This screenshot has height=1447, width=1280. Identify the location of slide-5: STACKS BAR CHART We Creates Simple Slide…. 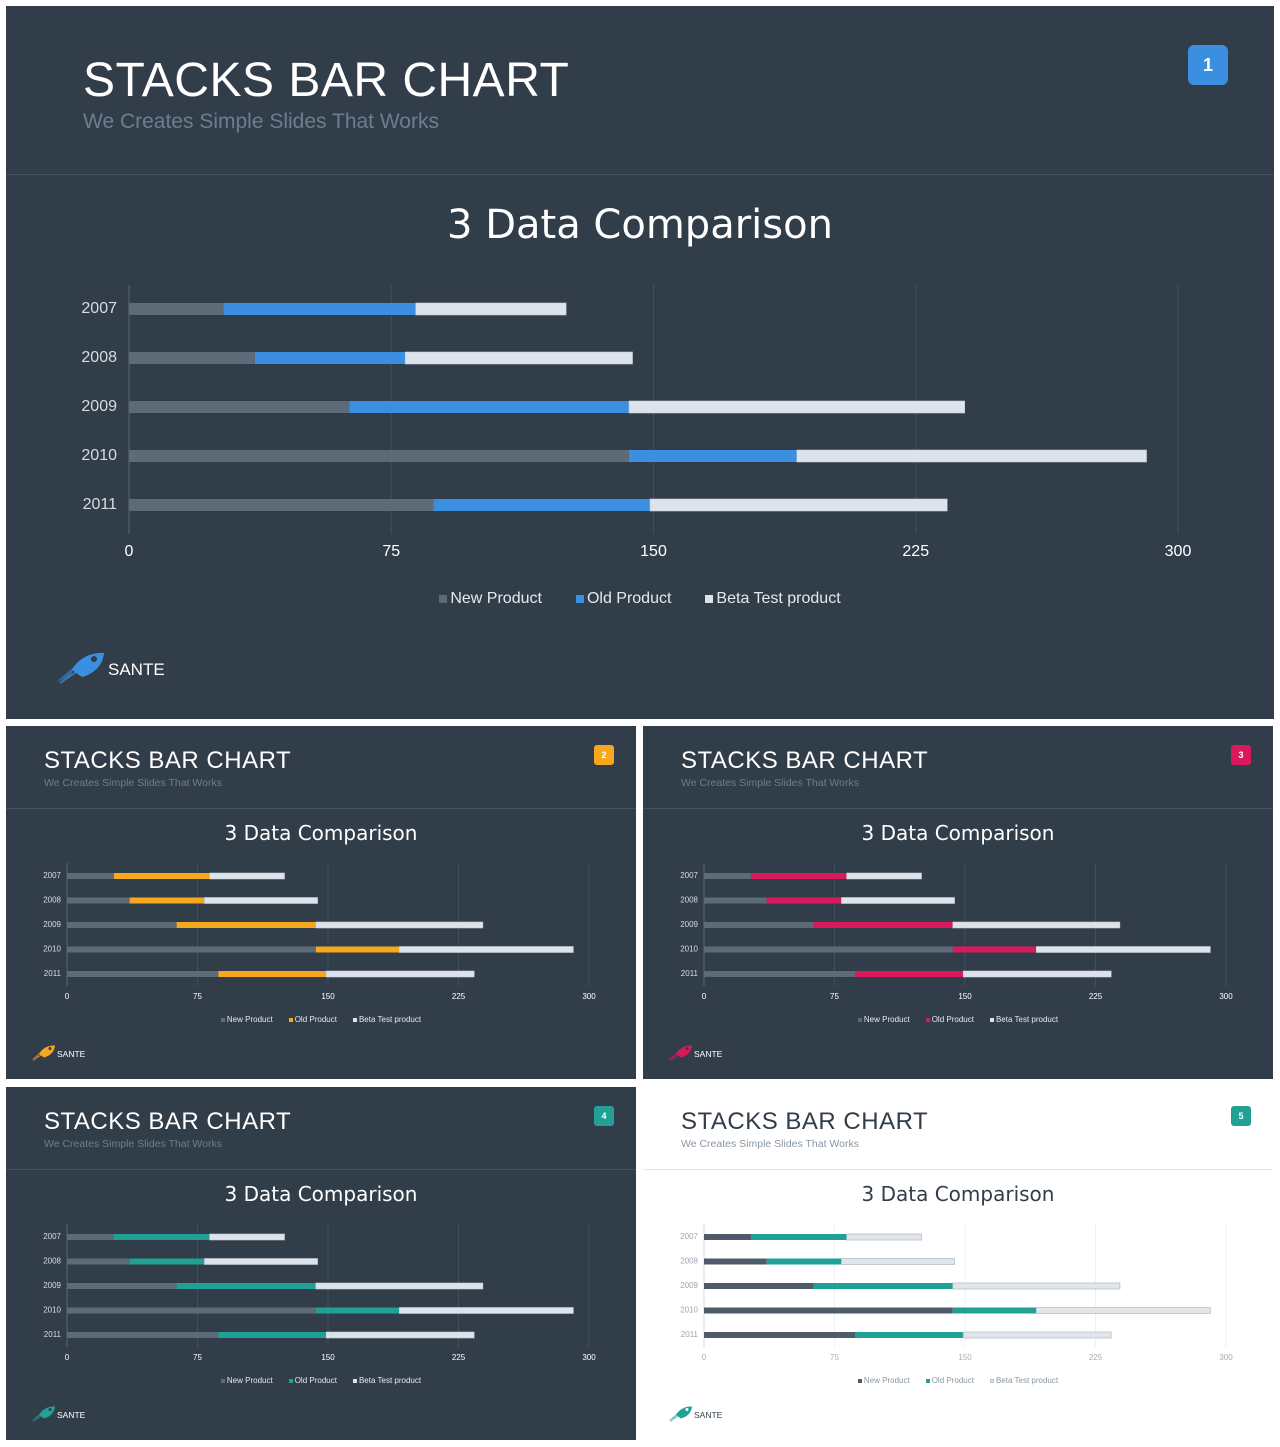
(958, 1263).